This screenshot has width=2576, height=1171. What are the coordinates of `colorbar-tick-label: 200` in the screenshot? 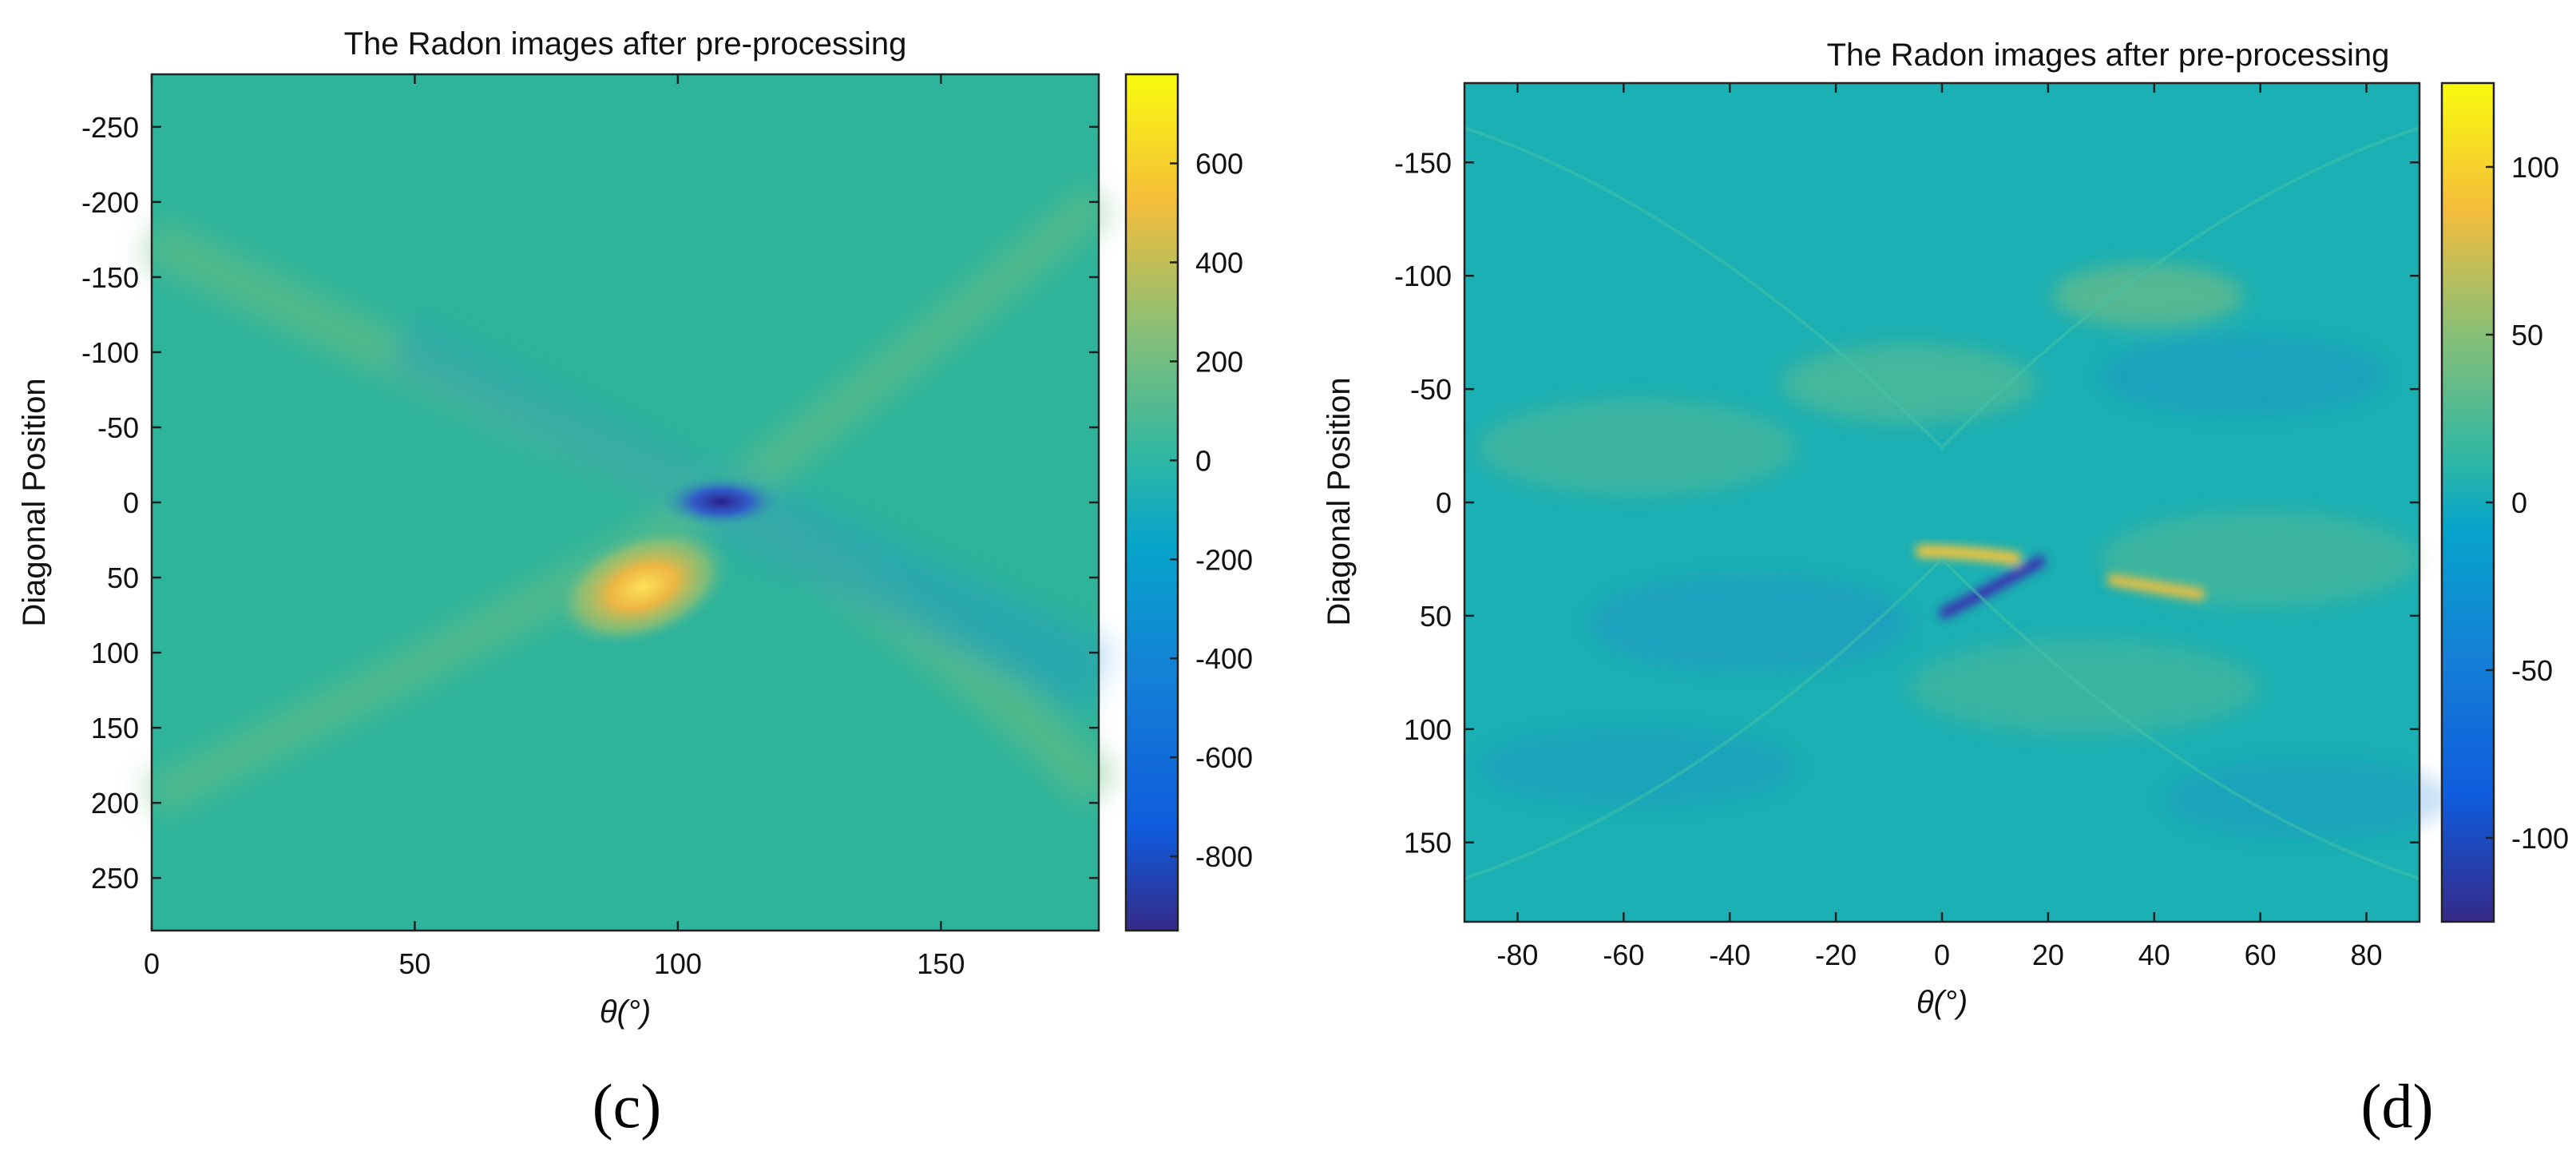 It's located at (1219, 361).